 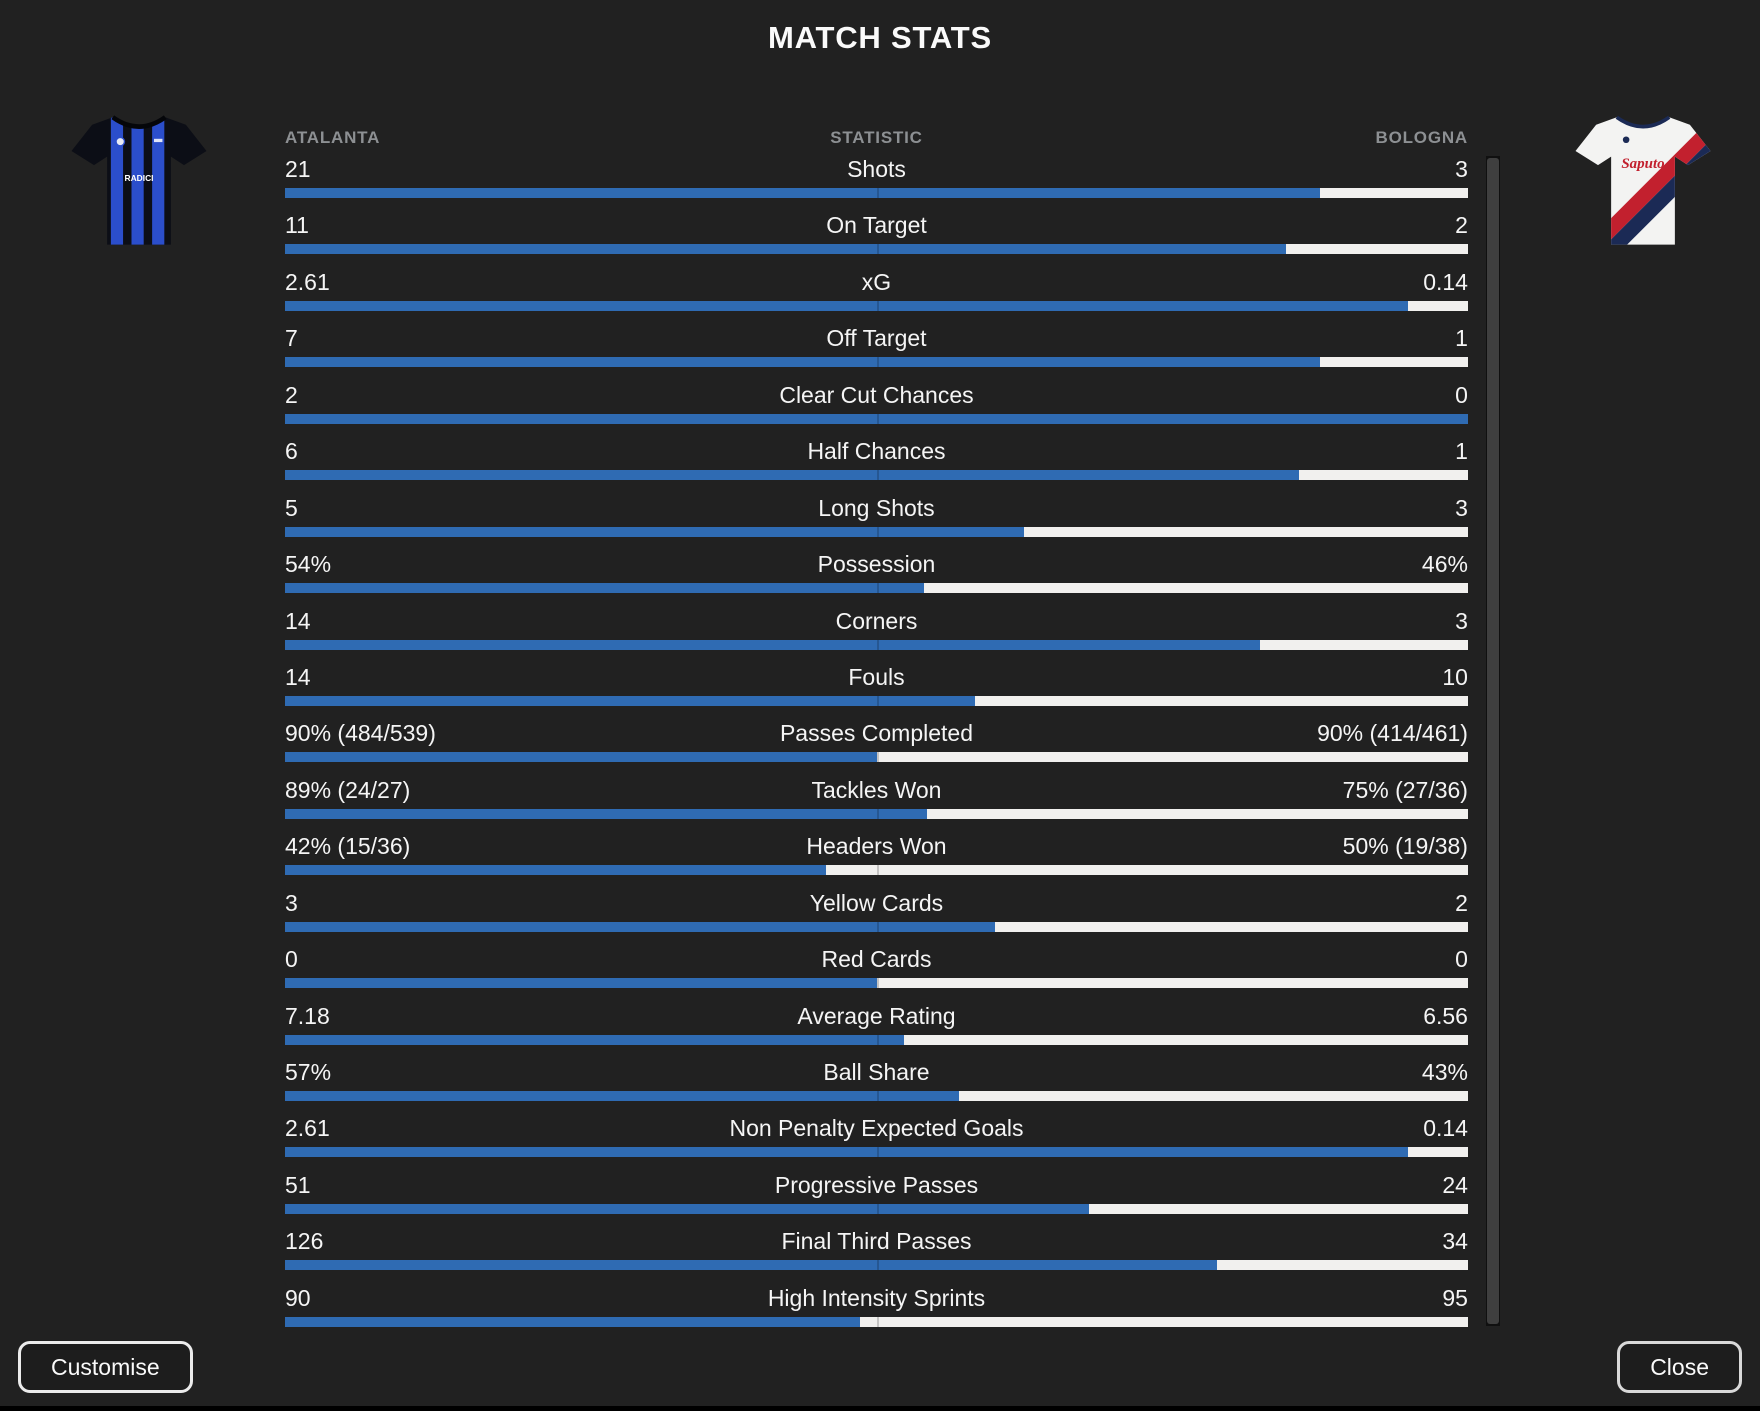 I want to click on home-value: 2, so click(x=291, y=394).